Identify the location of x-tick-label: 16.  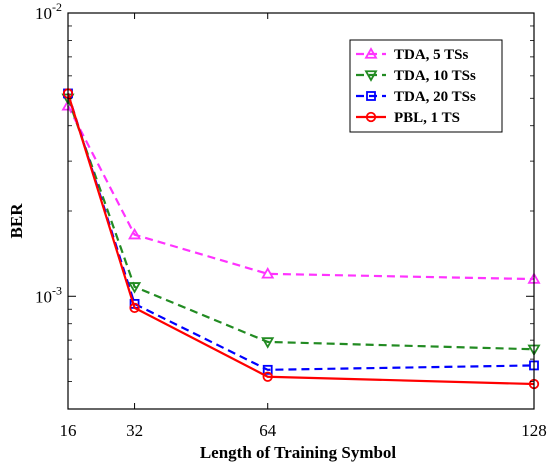
(68, 430).